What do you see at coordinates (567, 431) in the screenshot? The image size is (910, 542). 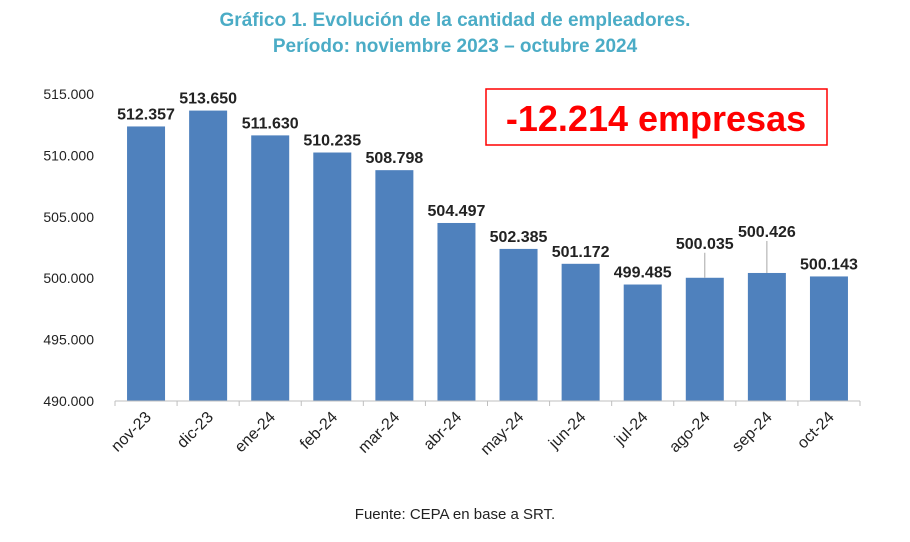 I see `x-tick-label: jun-24` at bounding box center [567, 431].